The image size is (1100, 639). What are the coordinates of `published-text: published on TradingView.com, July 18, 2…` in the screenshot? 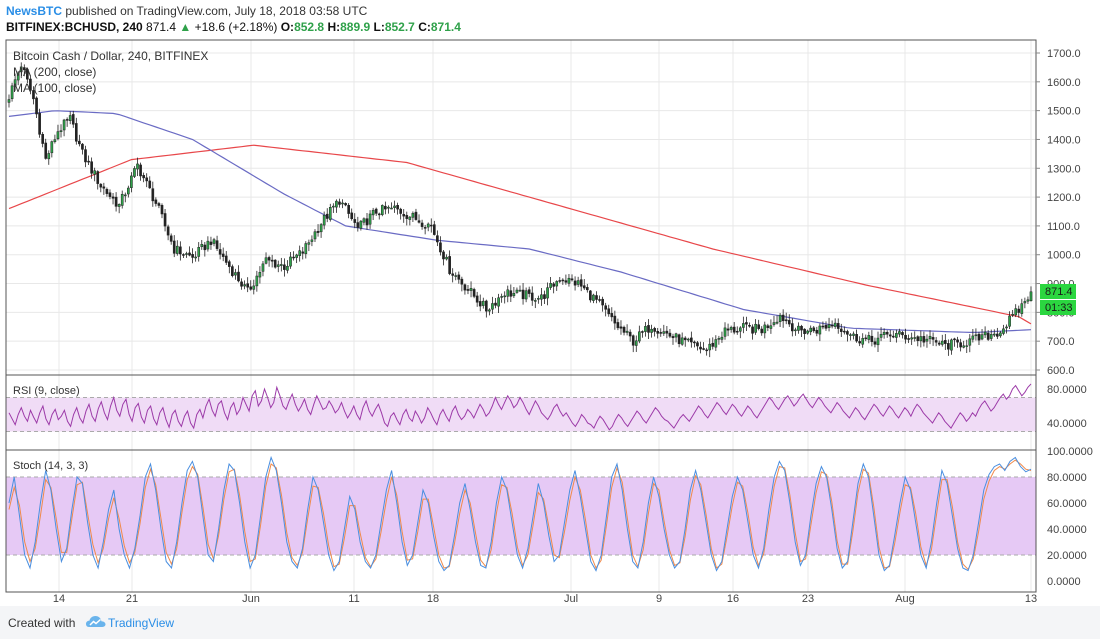 It's located at (216, 11).